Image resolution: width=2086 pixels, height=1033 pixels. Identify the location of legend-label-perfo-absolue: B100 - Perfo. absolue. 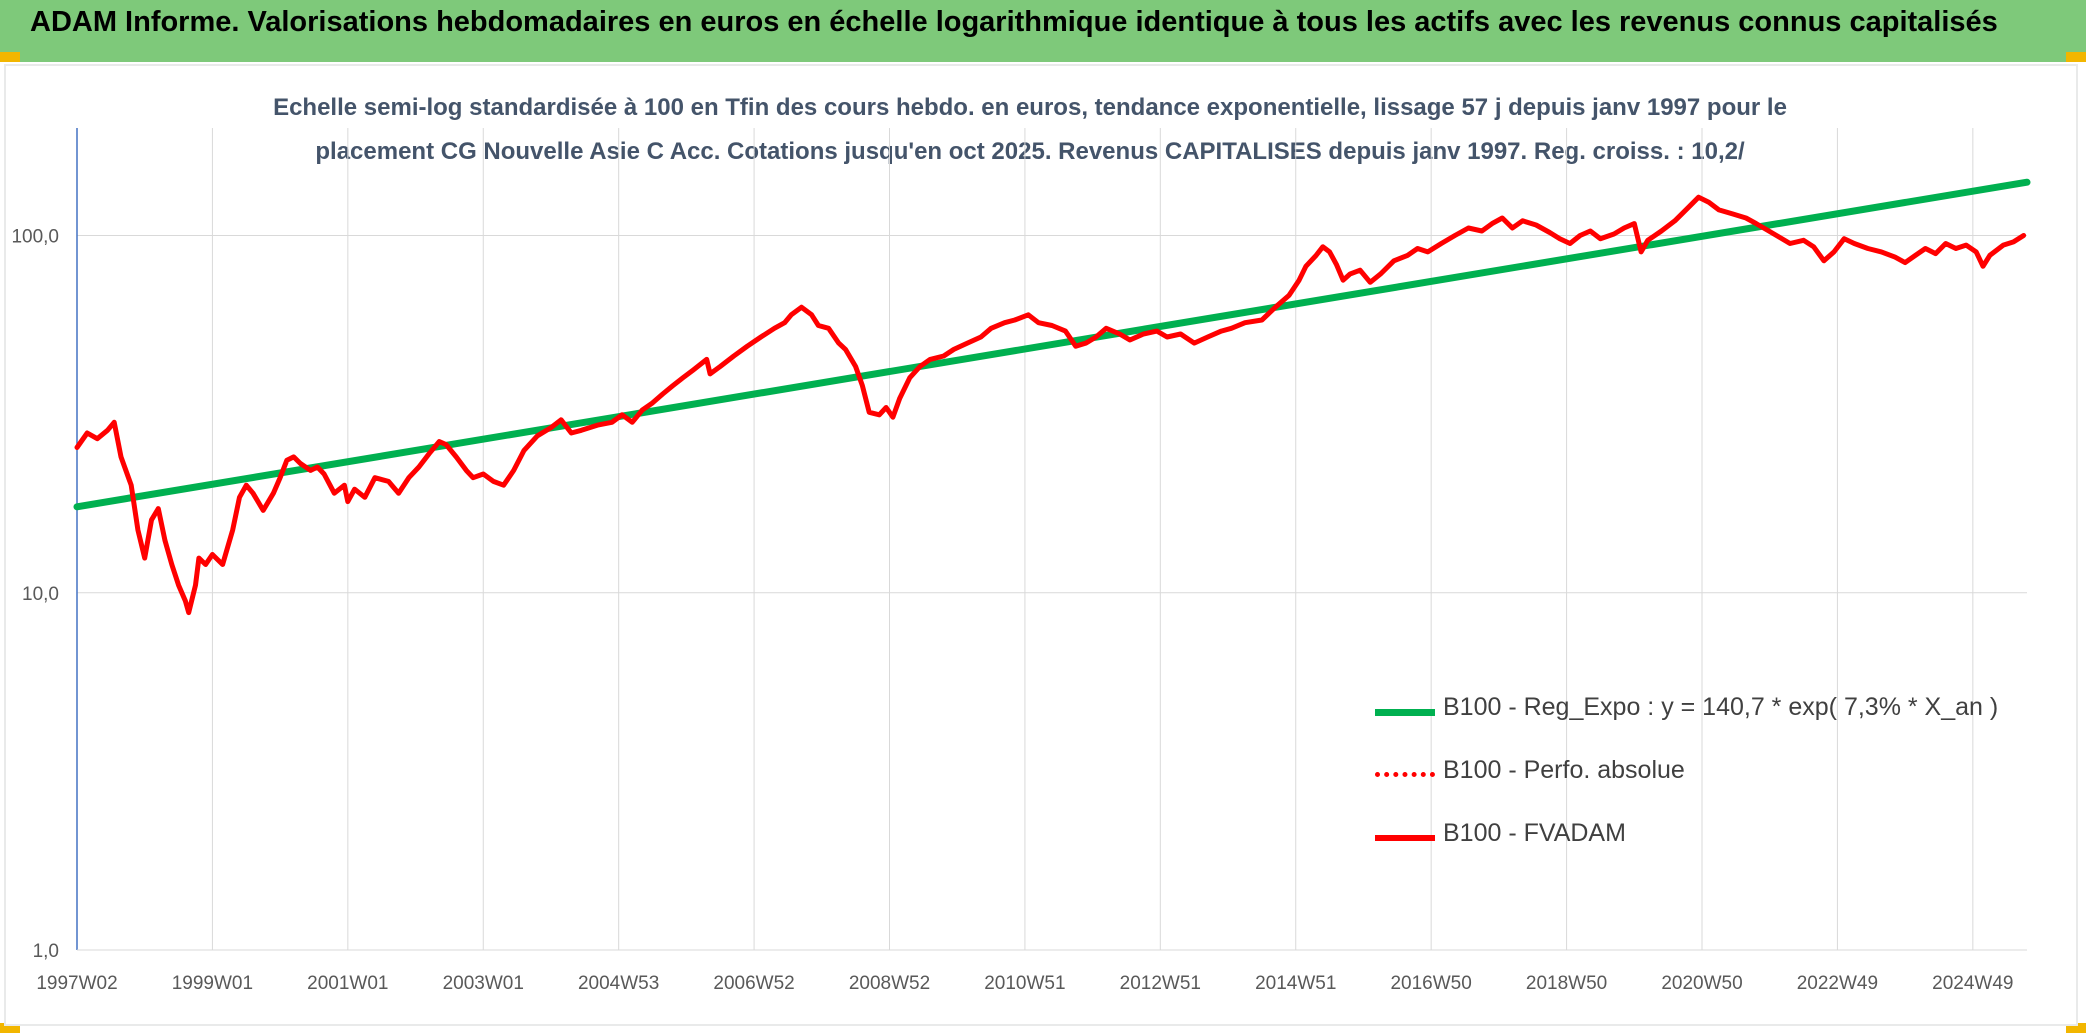
(1564, 770).